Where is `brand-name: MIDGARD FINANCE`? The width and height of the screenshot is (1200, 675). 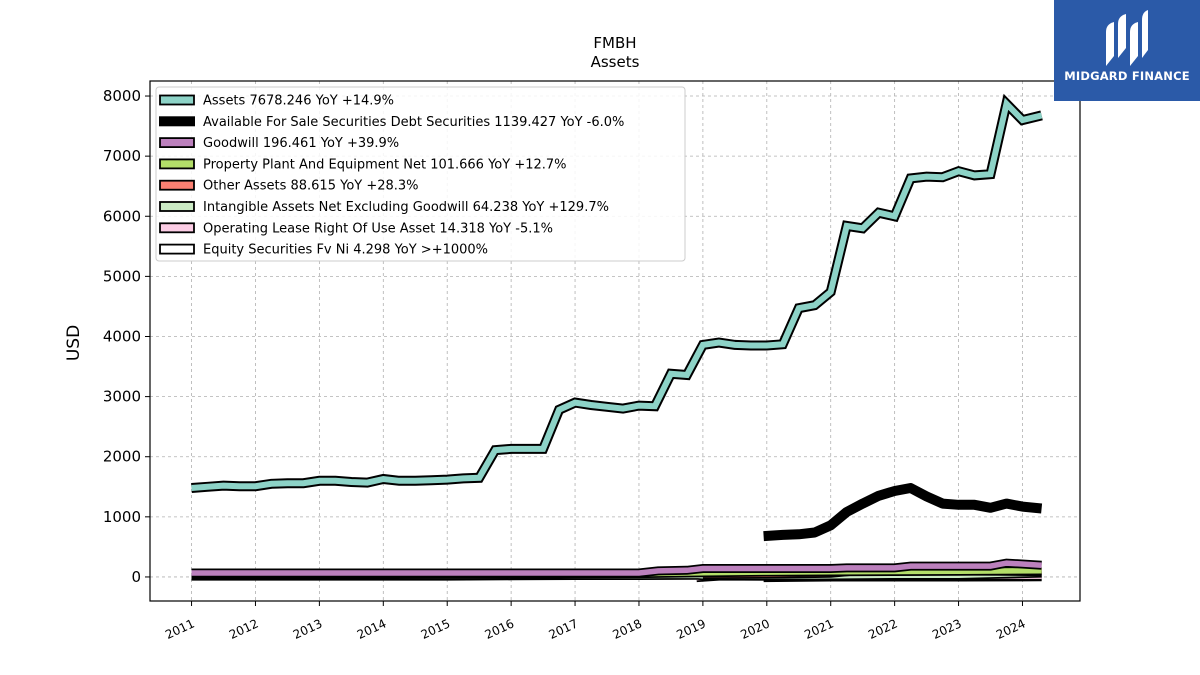 brand-name: MIDGARD FINANCE is located at coordinates (1127, 76).